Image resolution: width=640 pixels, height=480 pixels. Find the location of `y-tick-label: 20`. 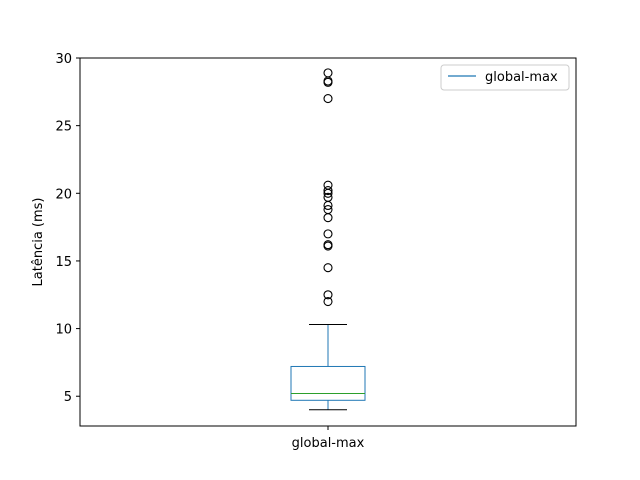

y-tick-label: 20 is located at coordinates (63, 194).